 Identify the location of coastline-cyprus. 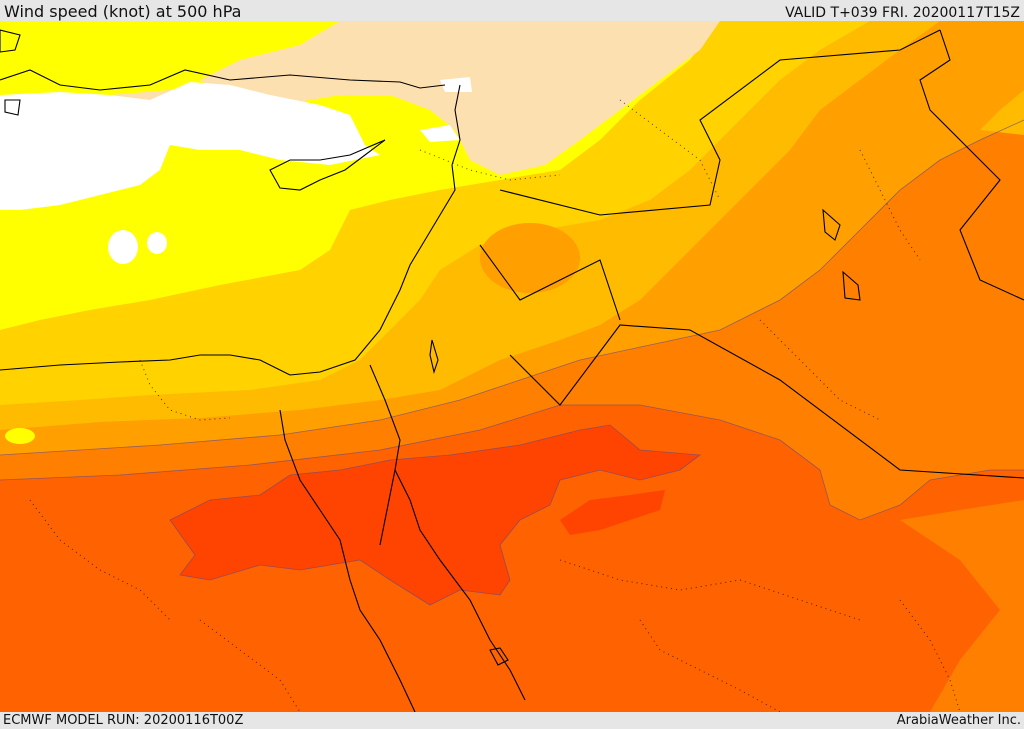
(327, 165).